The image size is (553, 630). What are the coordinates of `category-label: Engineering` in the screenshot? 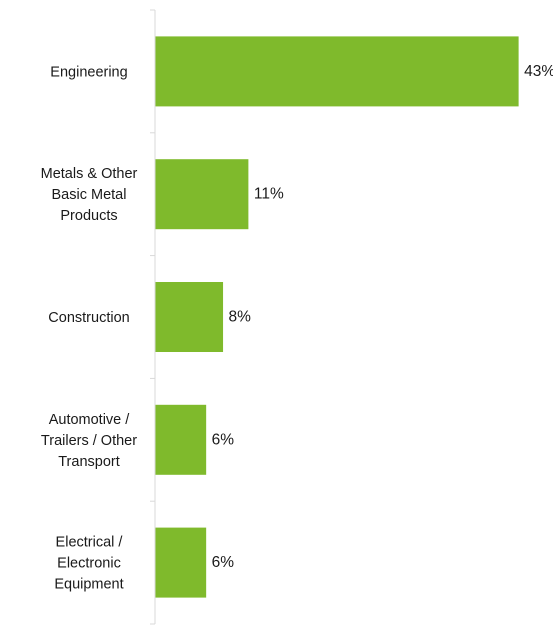 It's located at (88, 72).